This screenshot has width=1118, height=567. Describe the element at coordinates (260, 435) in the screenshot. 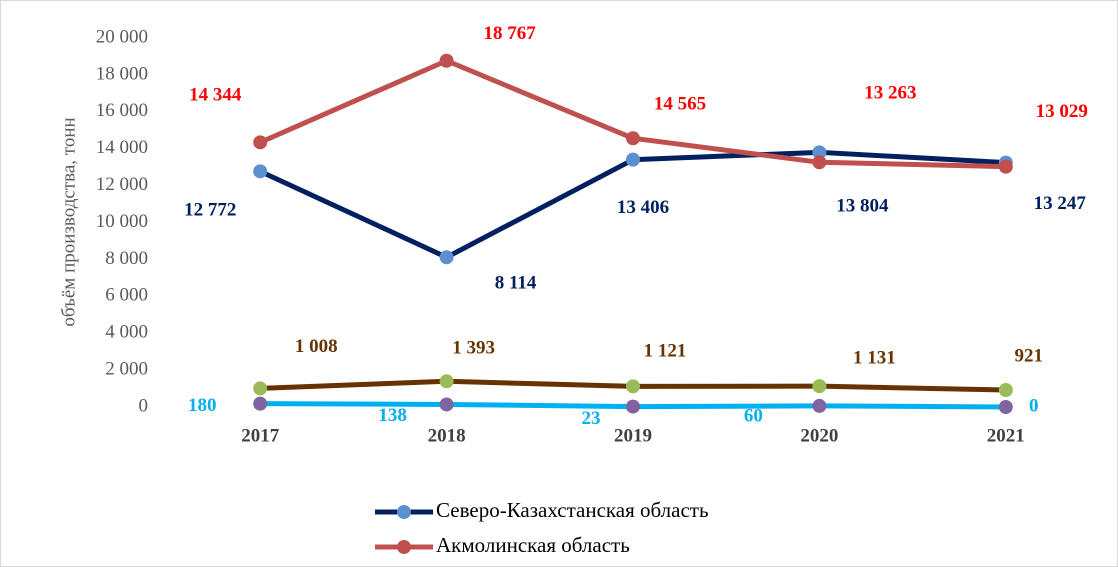

I see `x-tick-label: 2017` at that location.